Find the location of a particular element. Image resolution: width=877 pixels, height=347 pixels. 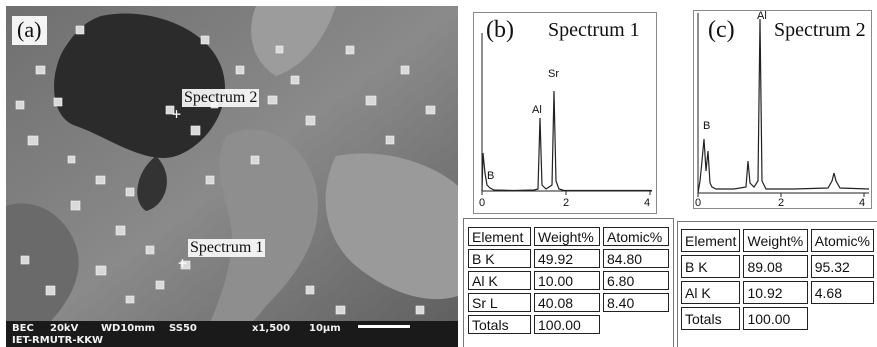

sem-working-distance: WD10mm is located at coordinates (128, 328).